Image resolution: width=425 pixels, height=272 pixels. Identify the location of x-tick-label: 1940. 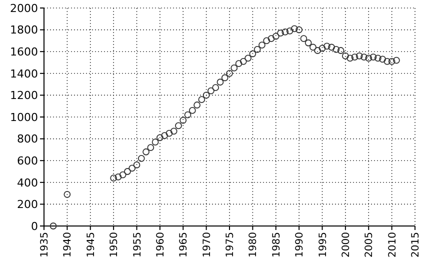
(68, 245).